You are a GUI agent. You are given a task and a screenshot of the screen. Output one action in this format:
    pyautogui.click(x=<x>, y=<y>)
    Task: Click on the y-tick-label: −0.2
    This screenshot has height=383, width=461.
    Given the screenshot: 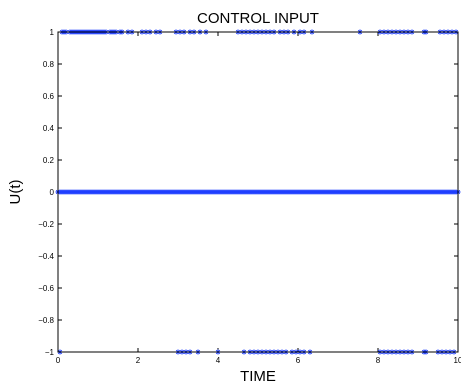 What is the action you would take?
    pyautogui.click(x=46, y=224)
    